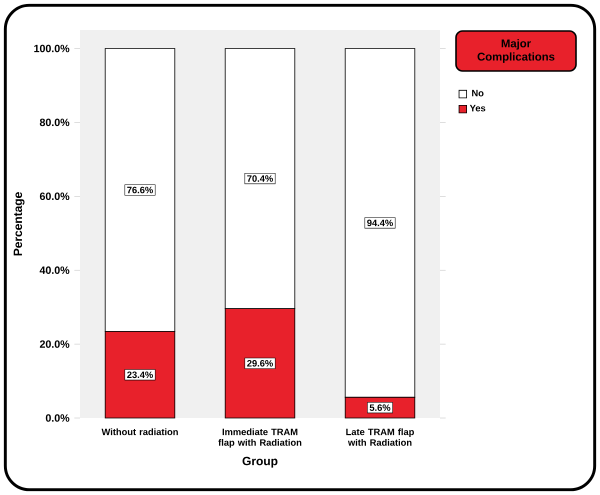 This screenshot has width=600, height=495. What do you see at coordinates (55, 122) in the screenshot?
I see `y-tick-label: 80.0%` at bounding box center [55, 122].